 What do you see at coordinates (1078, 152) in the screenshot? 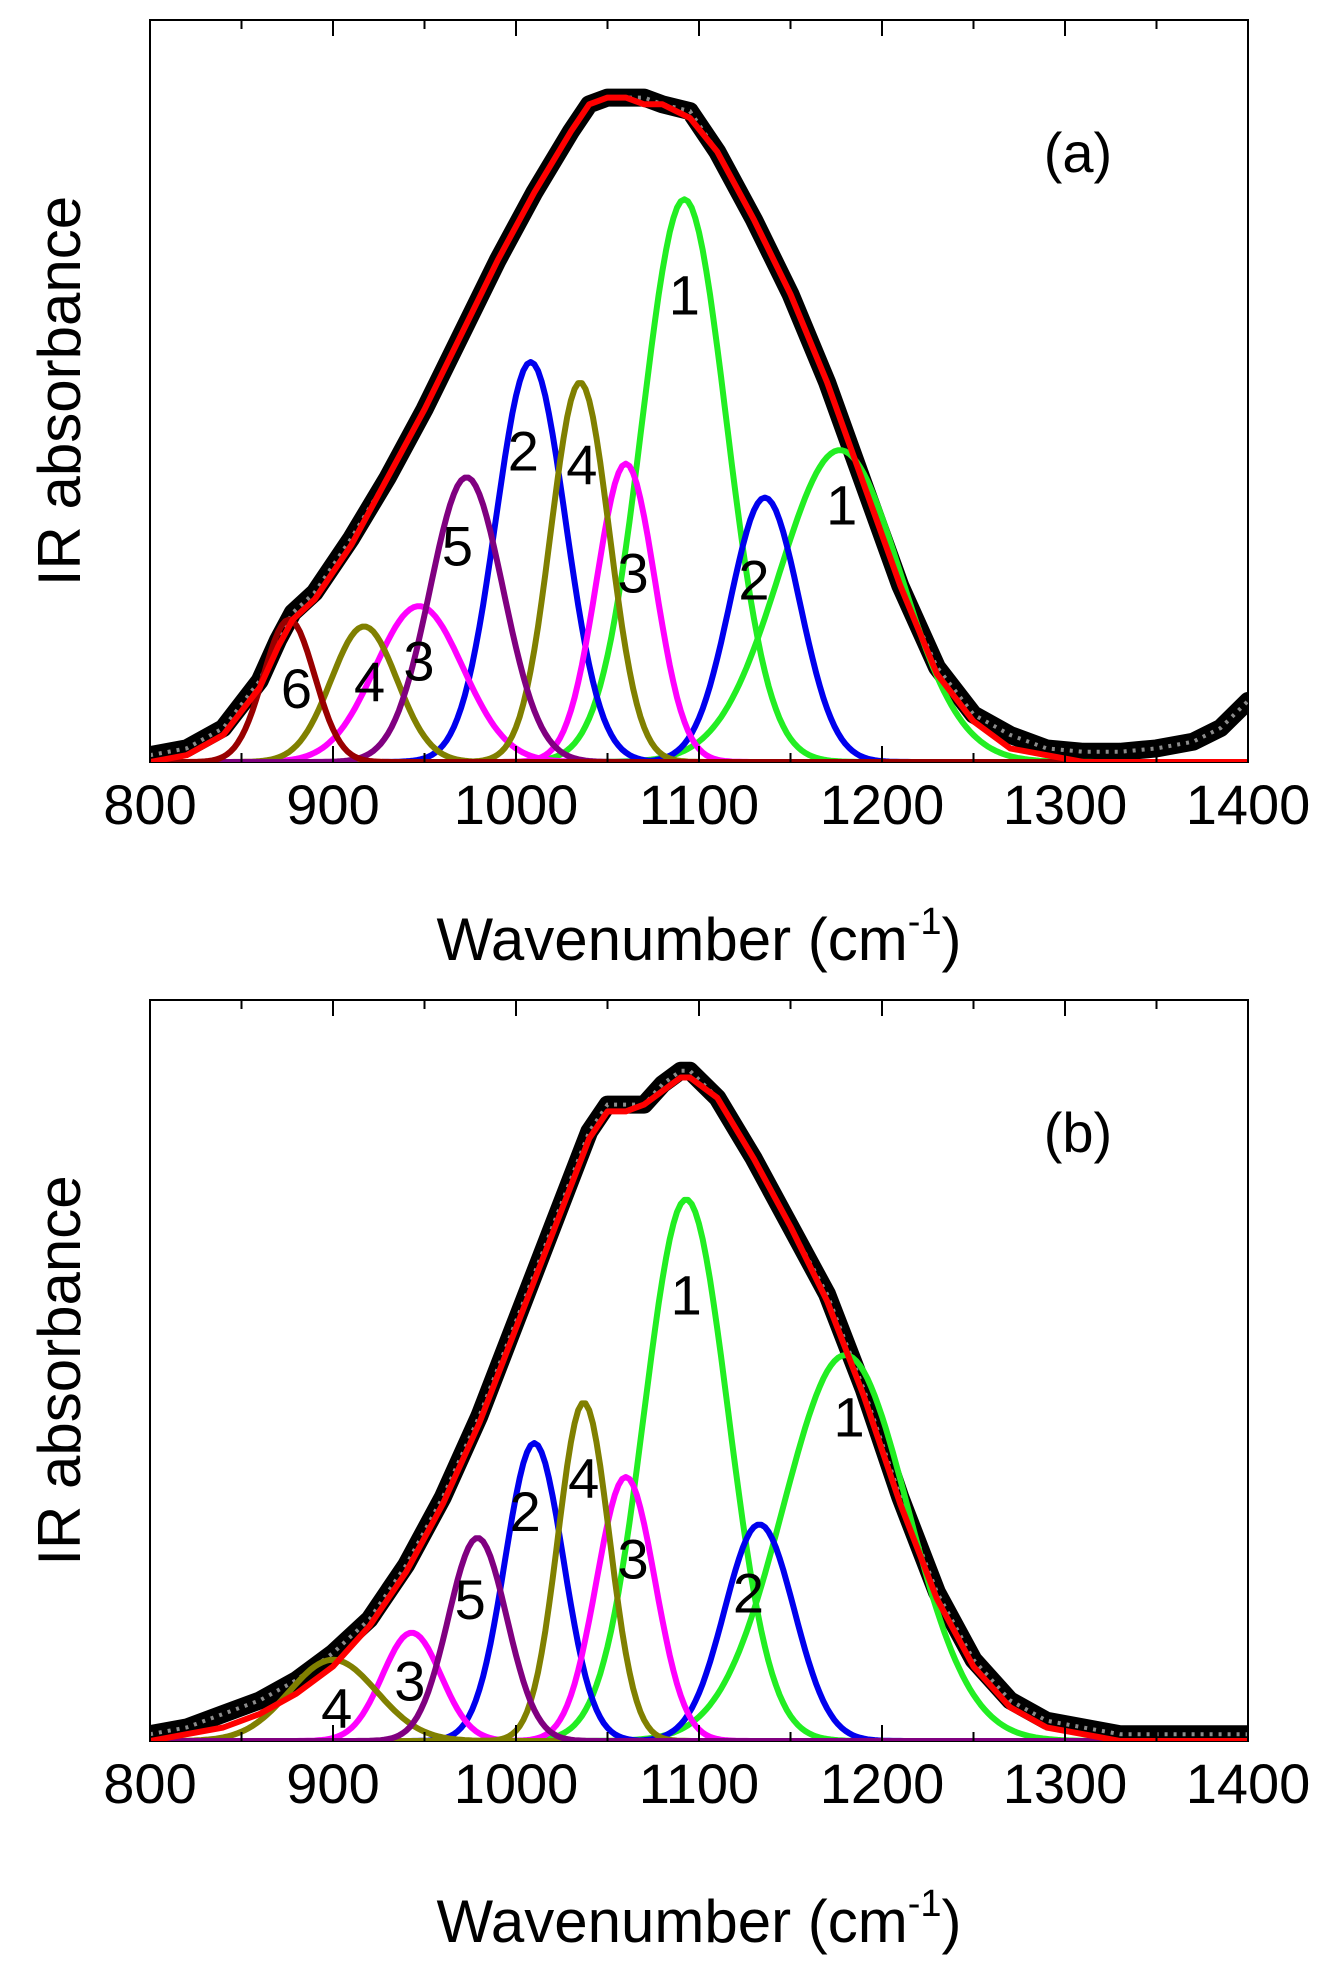
I see `panel-label: (a)` at bounding box center [1078, 152].